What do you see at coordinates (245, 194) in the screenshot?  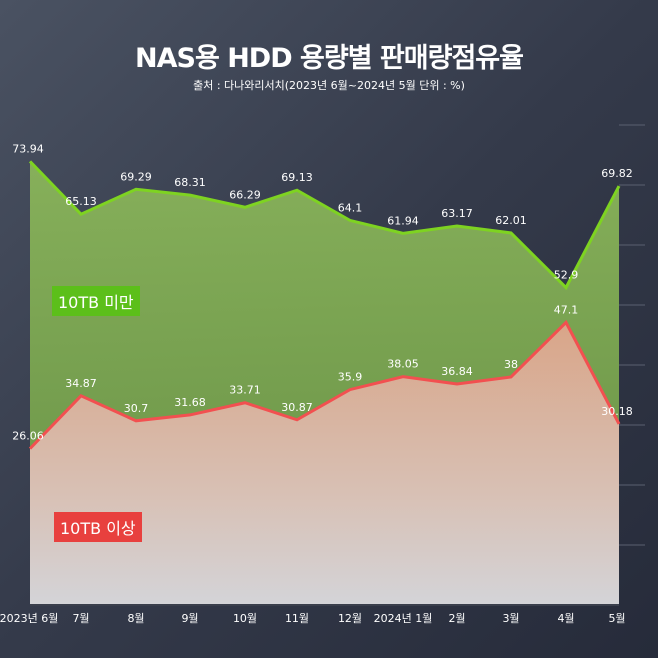 I see `data-label: 66.29` at bounding box center [245, 194].